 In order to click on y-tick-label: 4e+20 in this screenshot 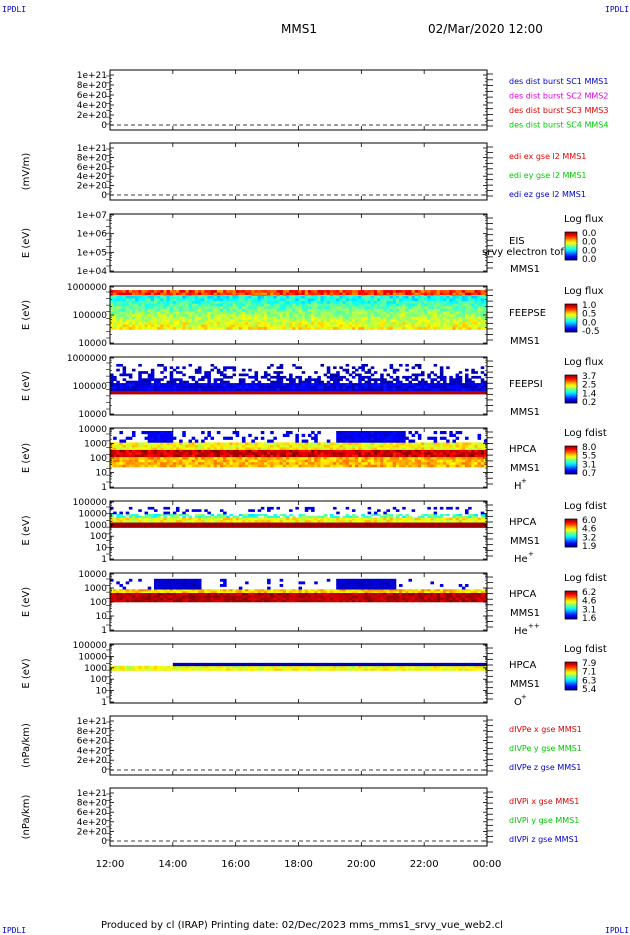, I will do `click(92, 106)`.